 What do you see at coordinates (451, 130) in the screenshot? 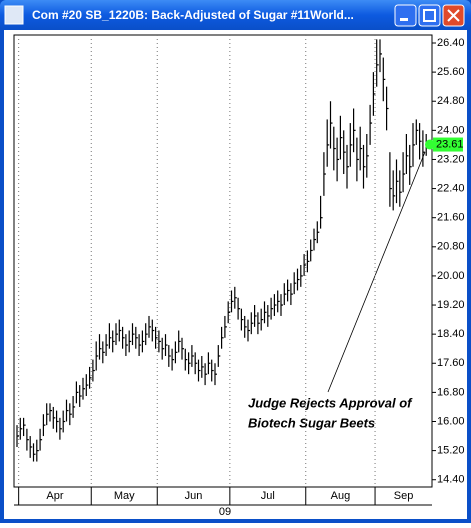
I see `y-tick-label: 24.00` at bounding box center [451, 130].